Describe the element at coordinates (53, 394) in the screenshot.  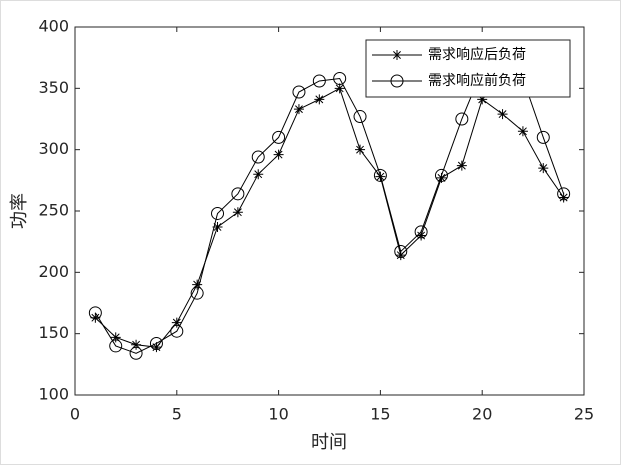
I see `y-tick-label: 100` at that location.